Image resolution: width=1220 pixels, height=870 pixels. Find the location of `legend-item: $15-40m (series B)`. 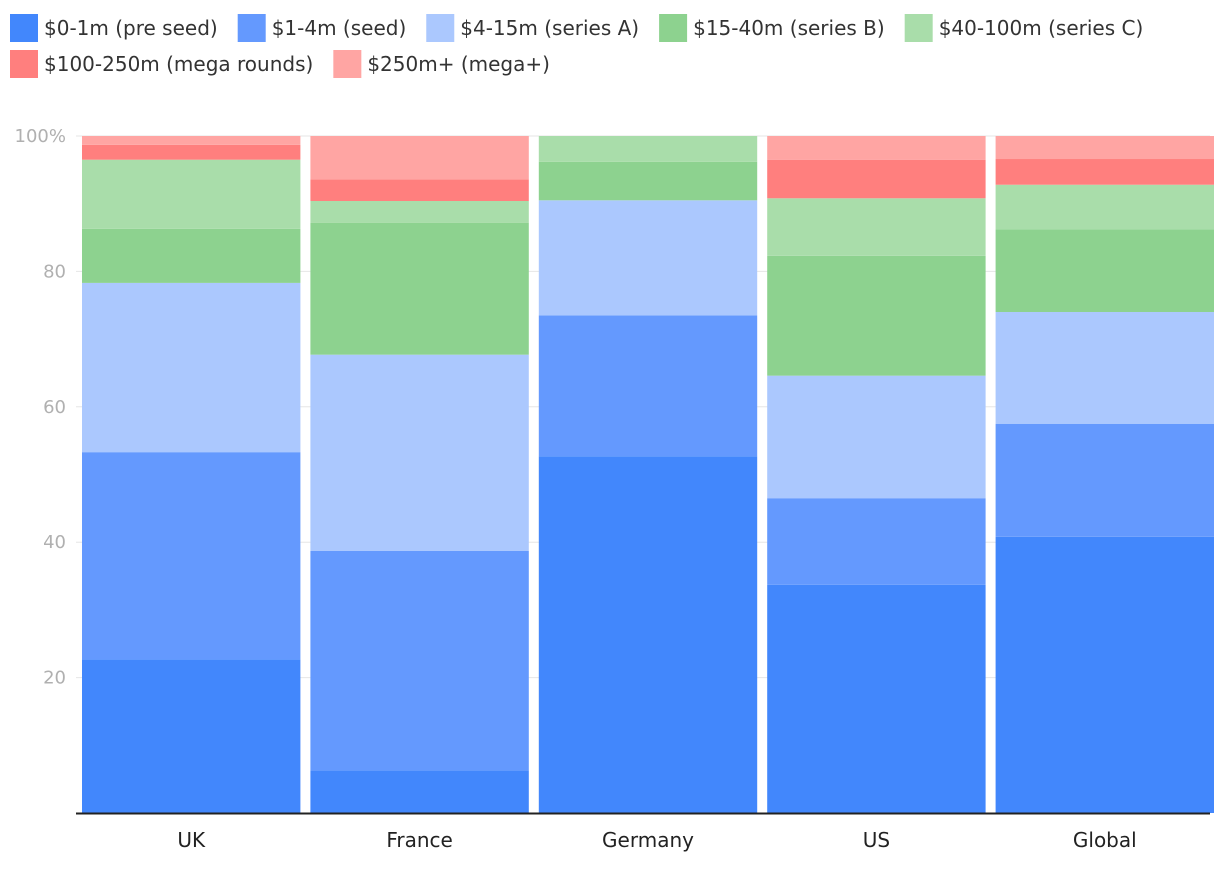

legend-item: $15-40m (series B) is located at coordinates (772, 28).